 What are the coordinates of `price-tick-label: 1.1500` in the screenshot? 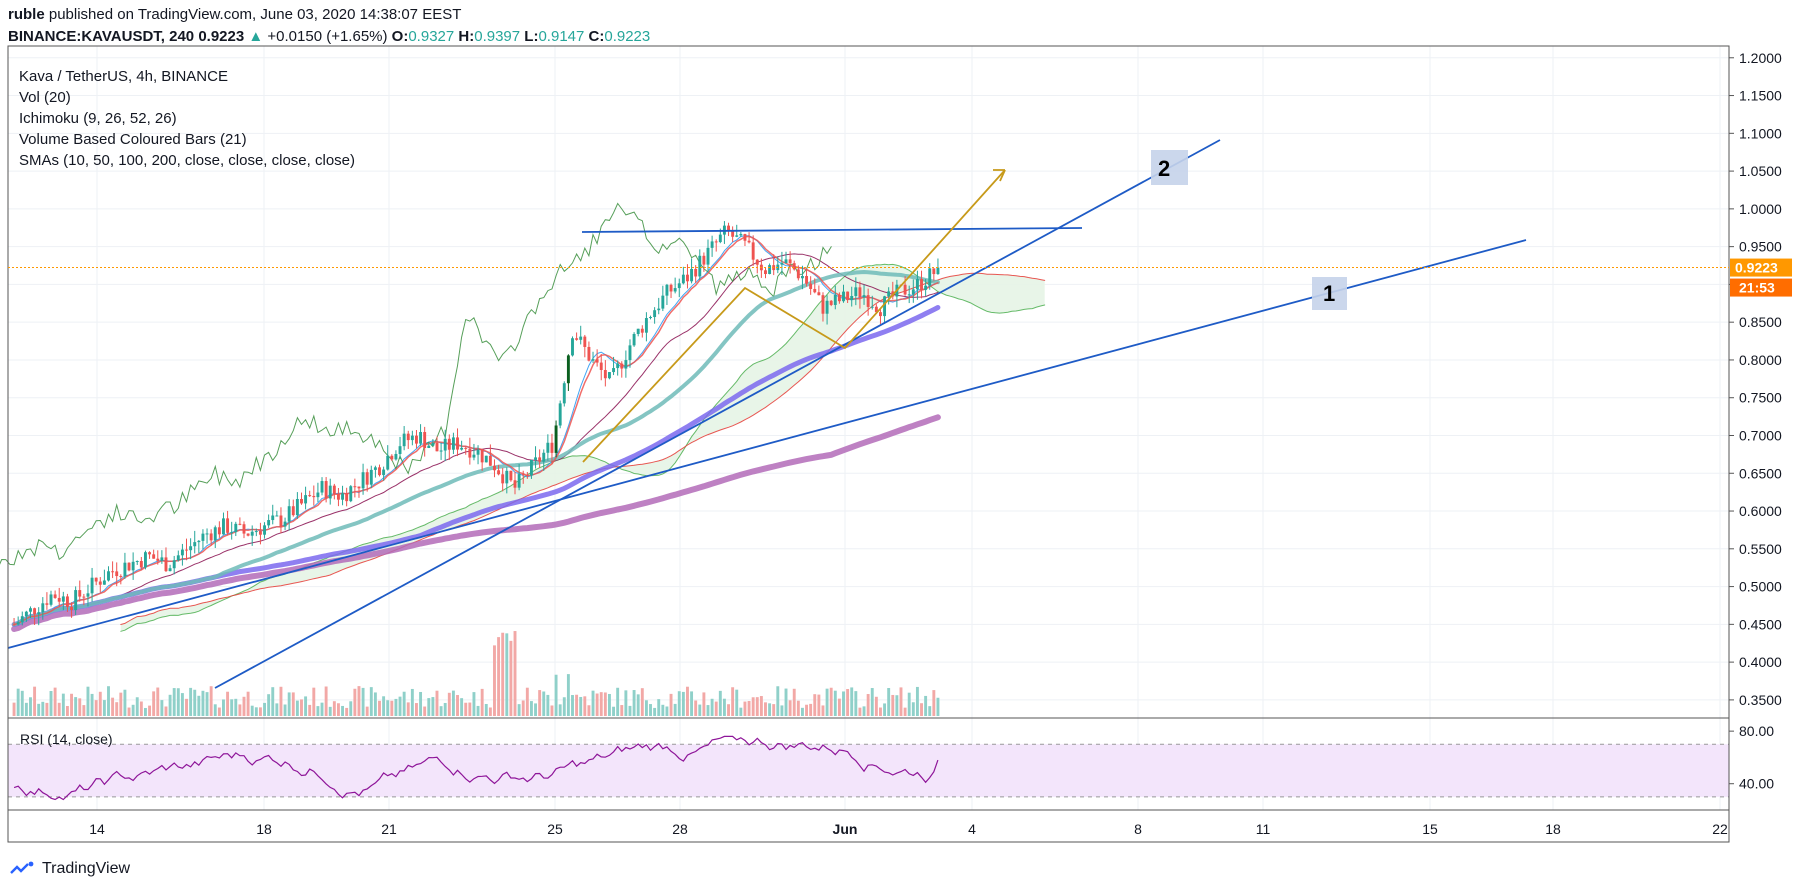 It's located at (1760, 96).